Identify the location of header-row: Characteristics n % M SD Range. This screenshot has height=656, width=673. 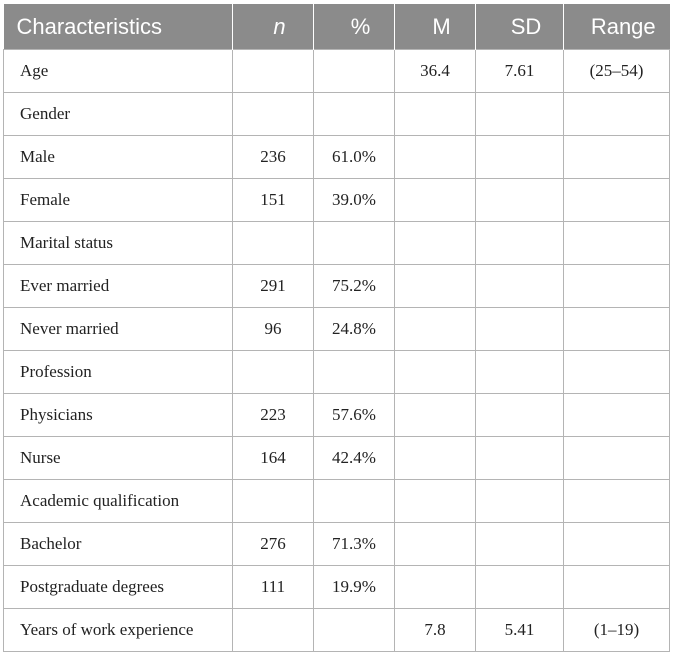
(336, 27).